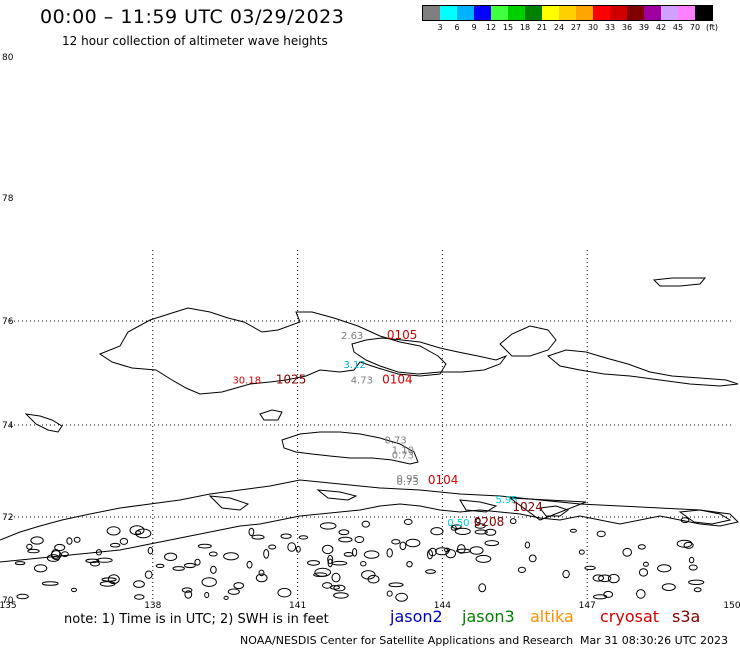 This screenshot has width=740, height=650. I want to click on latitude-label: 74, so click(8, 426).